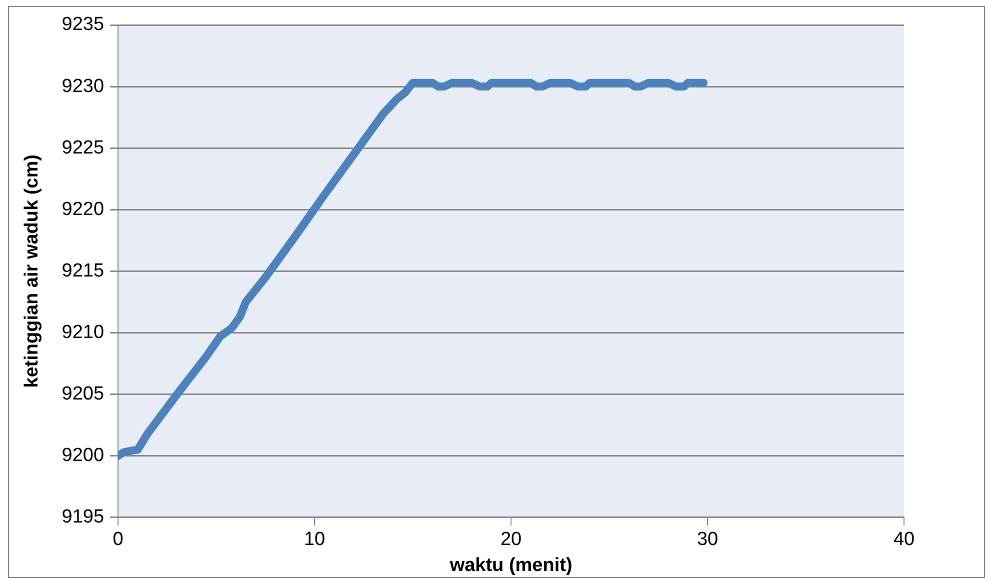 The height and width of the screenshot is (581, 989). What do you see at coordinates (83, 25) in the screenshot?
I see `y-tick-label: 9235` at bounding box center [83, 25].